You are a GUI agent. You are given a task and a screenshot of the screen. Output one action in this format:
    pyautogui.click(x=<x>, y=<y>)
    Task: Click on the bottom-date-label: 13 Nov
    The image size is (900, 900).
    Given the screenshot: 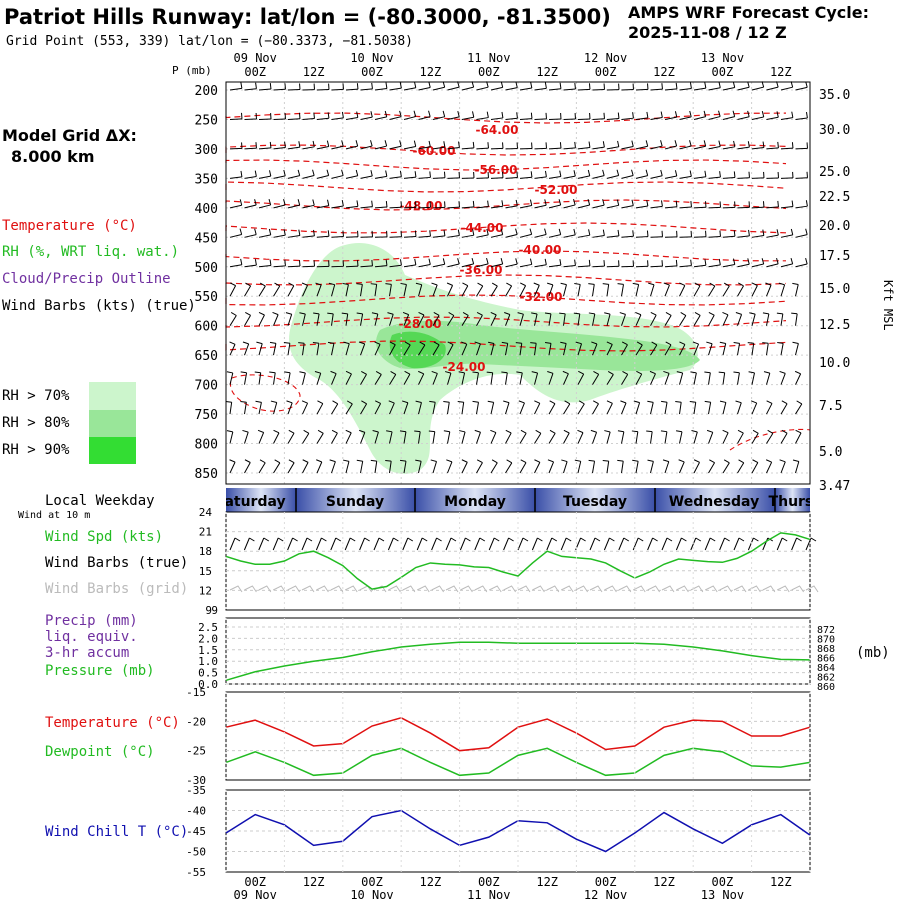 What is the action you would take?
    pyautogui.click(x=722, y=894)
    